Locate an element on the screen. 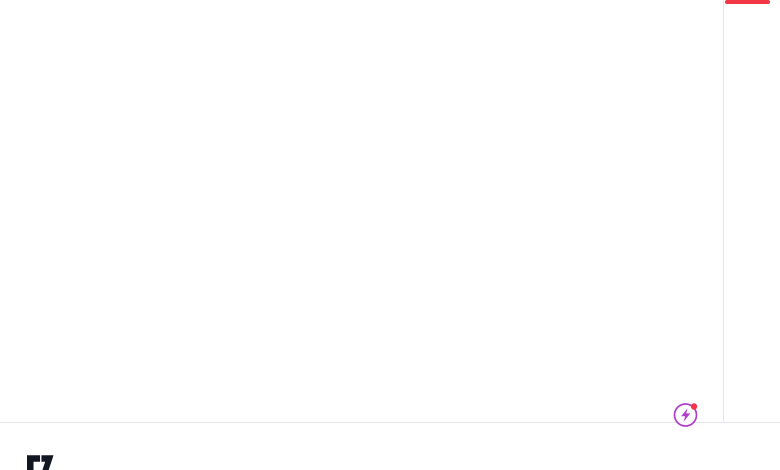  candlestick-plot is located at coordinates (150, 75).